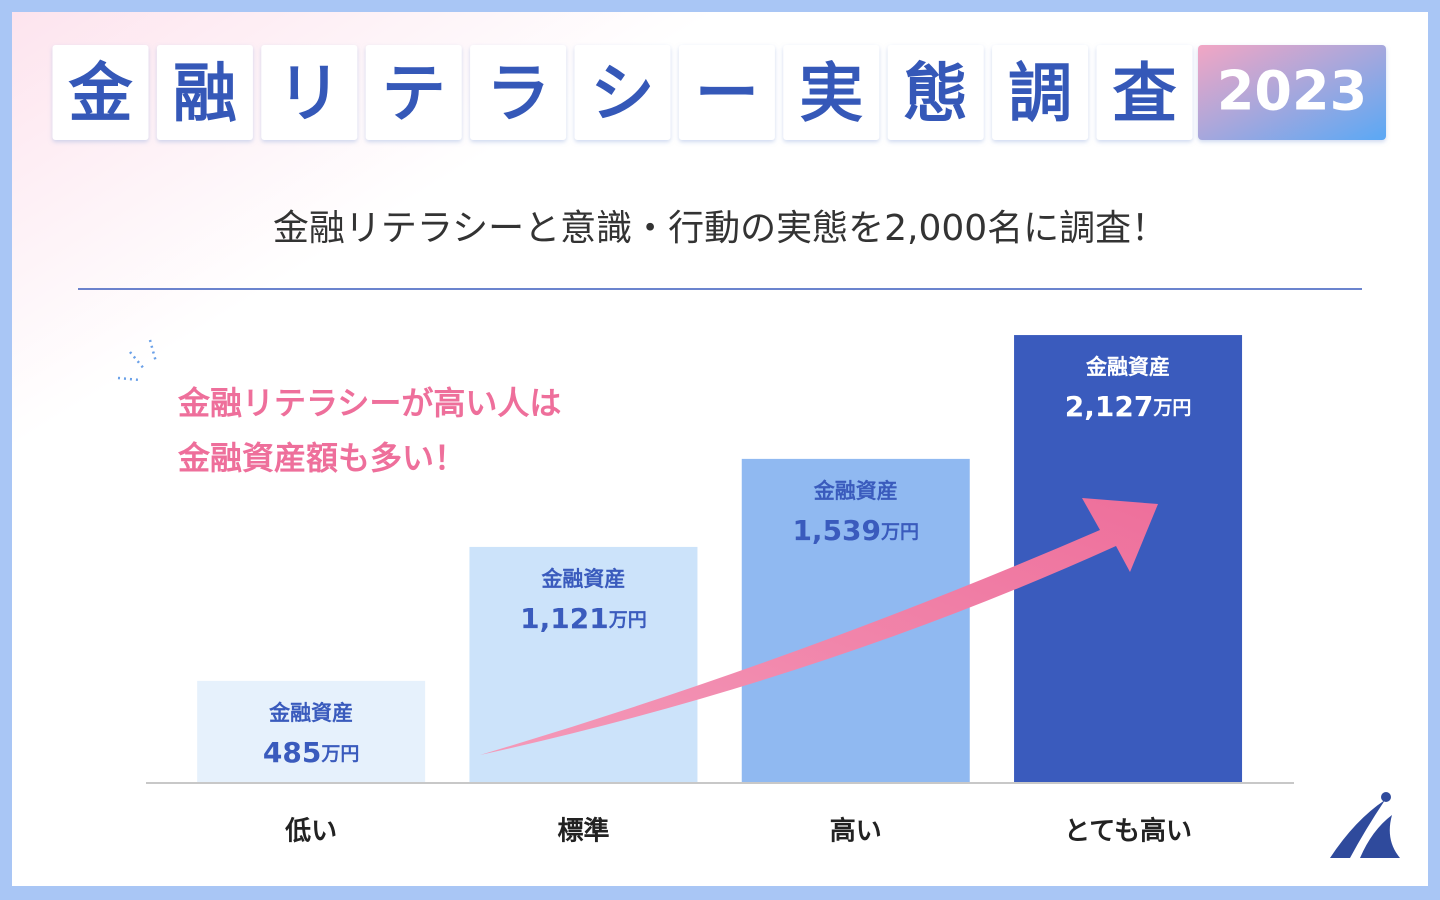 The width and height of the screenshot is (1440, 900). I want to click on x-tick-label: とても高い, so click(1128, 831).